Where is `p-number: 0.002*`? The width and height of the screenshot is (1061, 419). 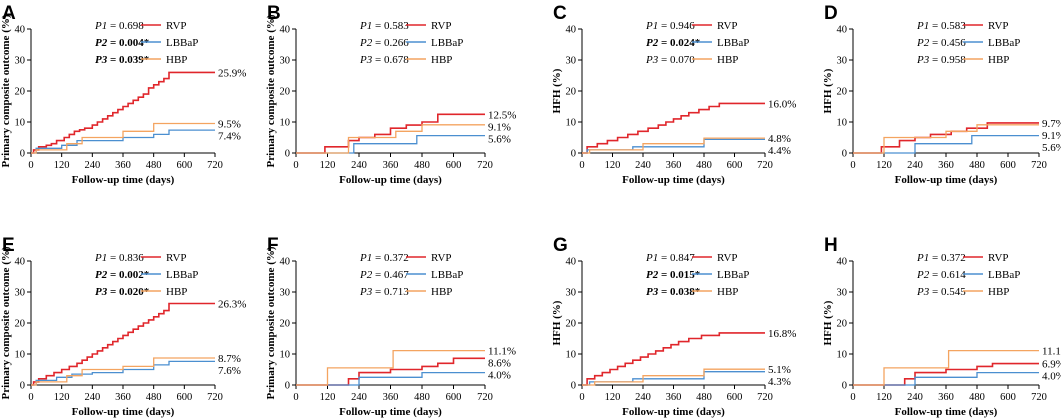
p-number: 0.002* is located at coordinates (134, 275).